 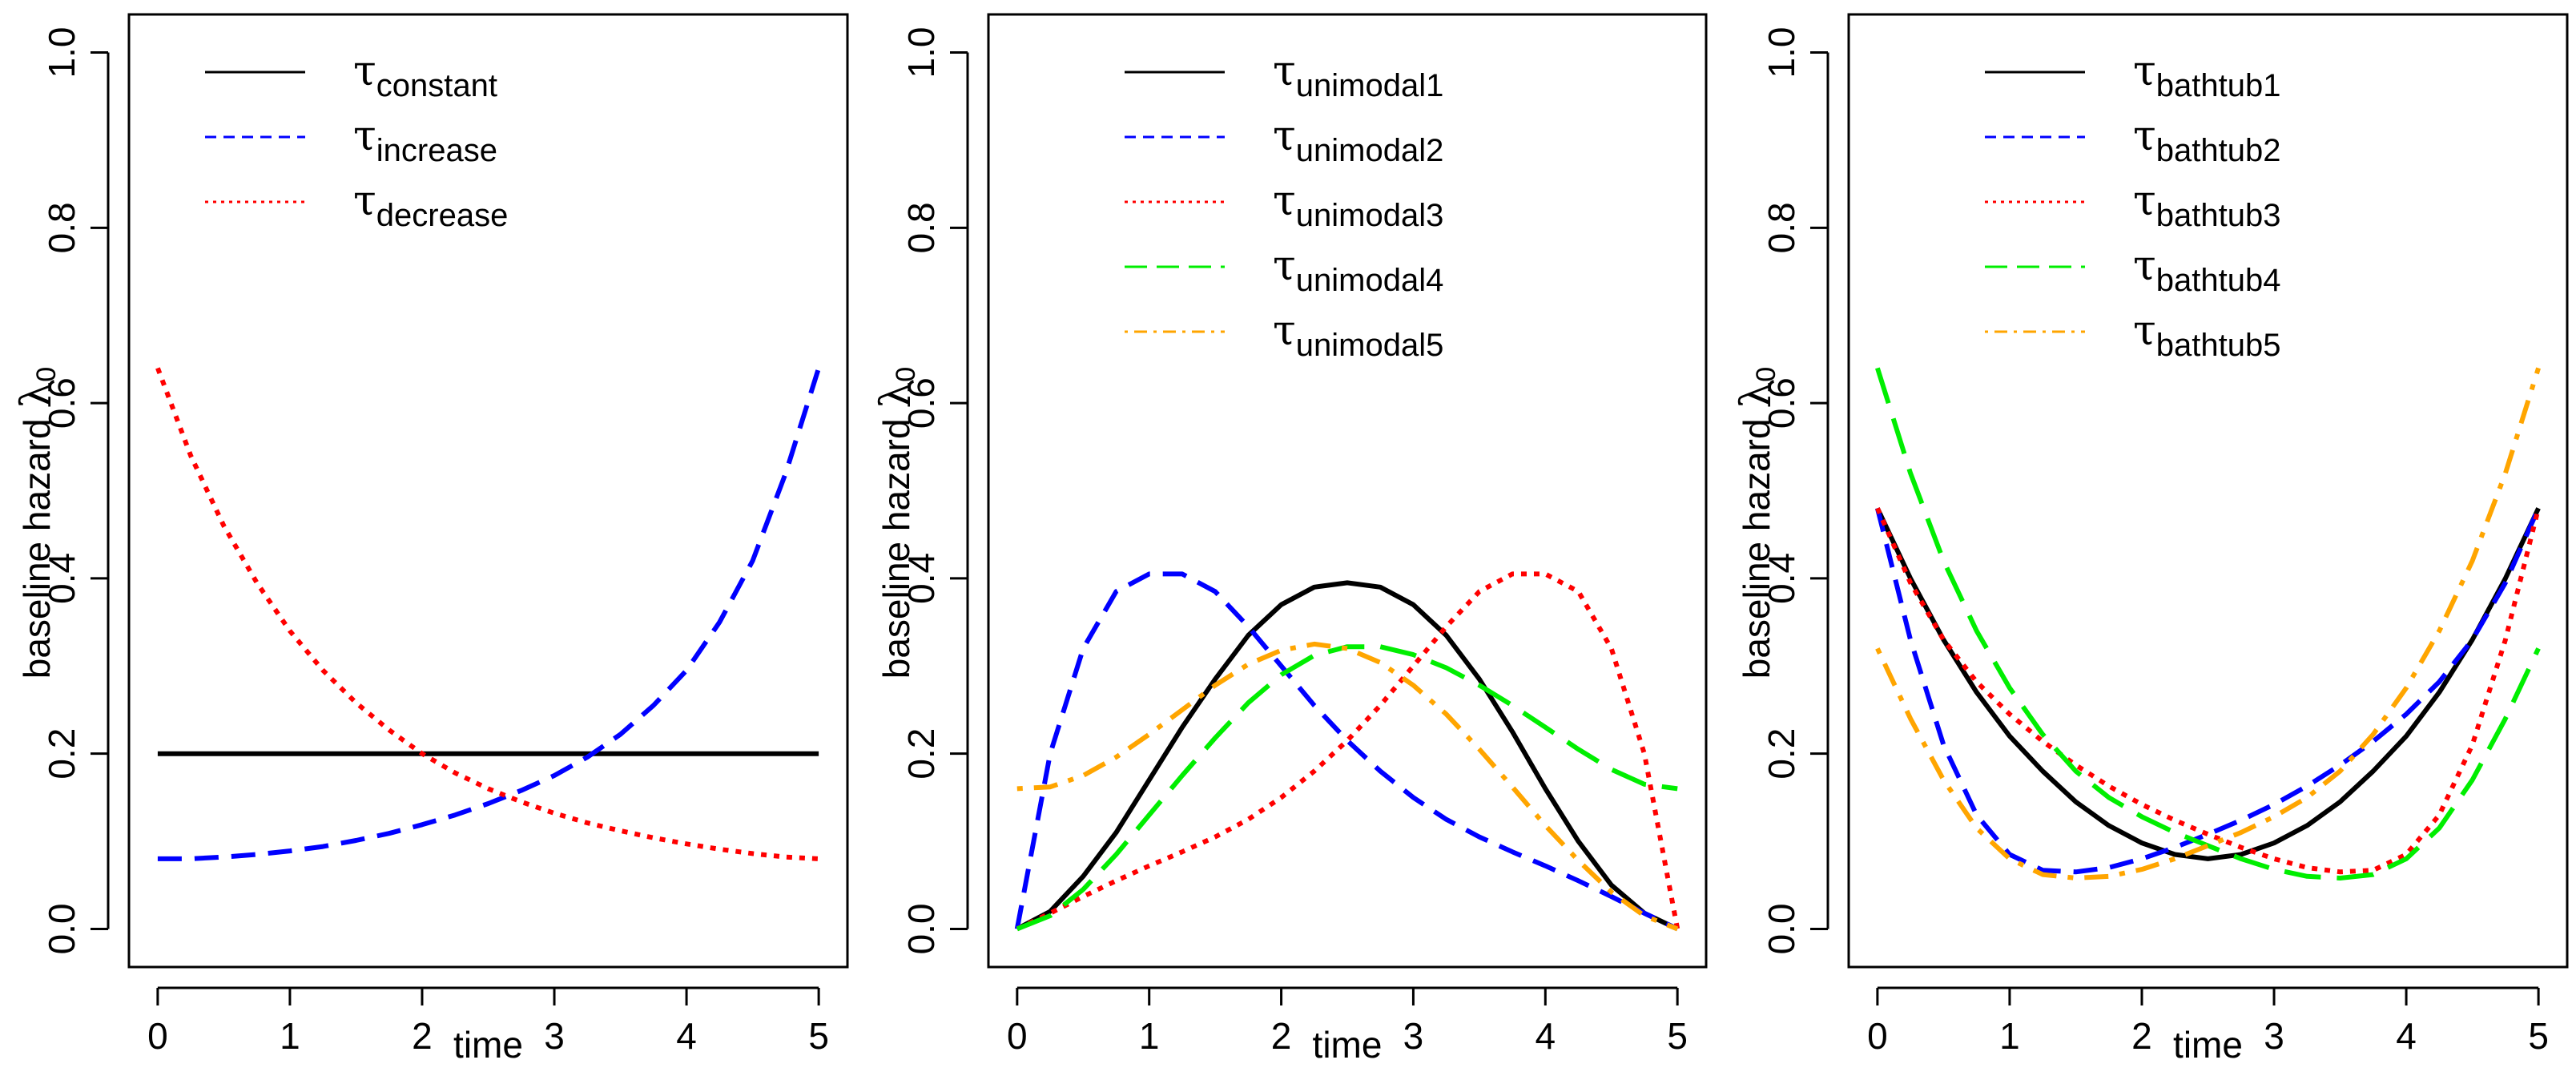 I want to click on legend-subscript: bathtub2, so click(x=2218, y=150).